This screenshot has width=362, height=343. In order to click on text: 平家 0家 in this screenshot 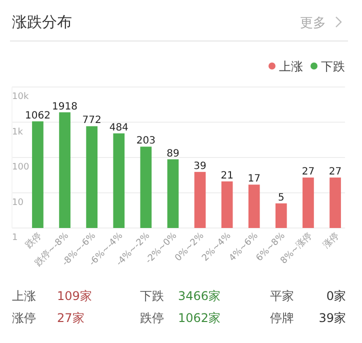, I will do `click(308, 296)`.